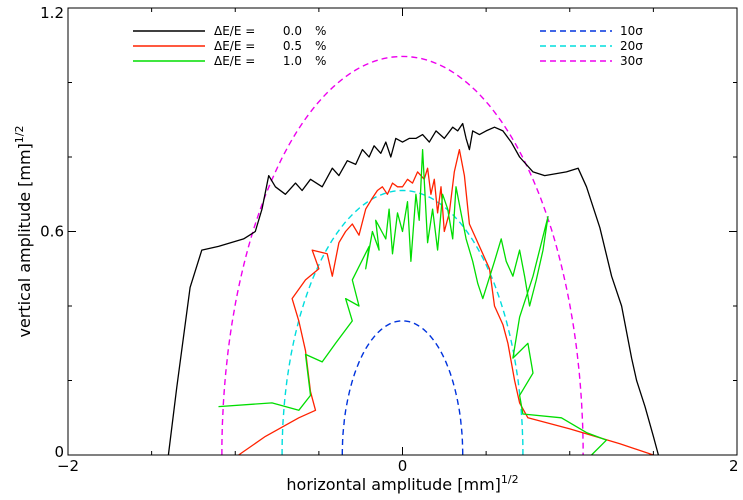 This screenshot has width=743, height=500. Describe the element at coordinates (19, 134) in the screenshot. I see `y-axis-label-power: 1/2` at that location.